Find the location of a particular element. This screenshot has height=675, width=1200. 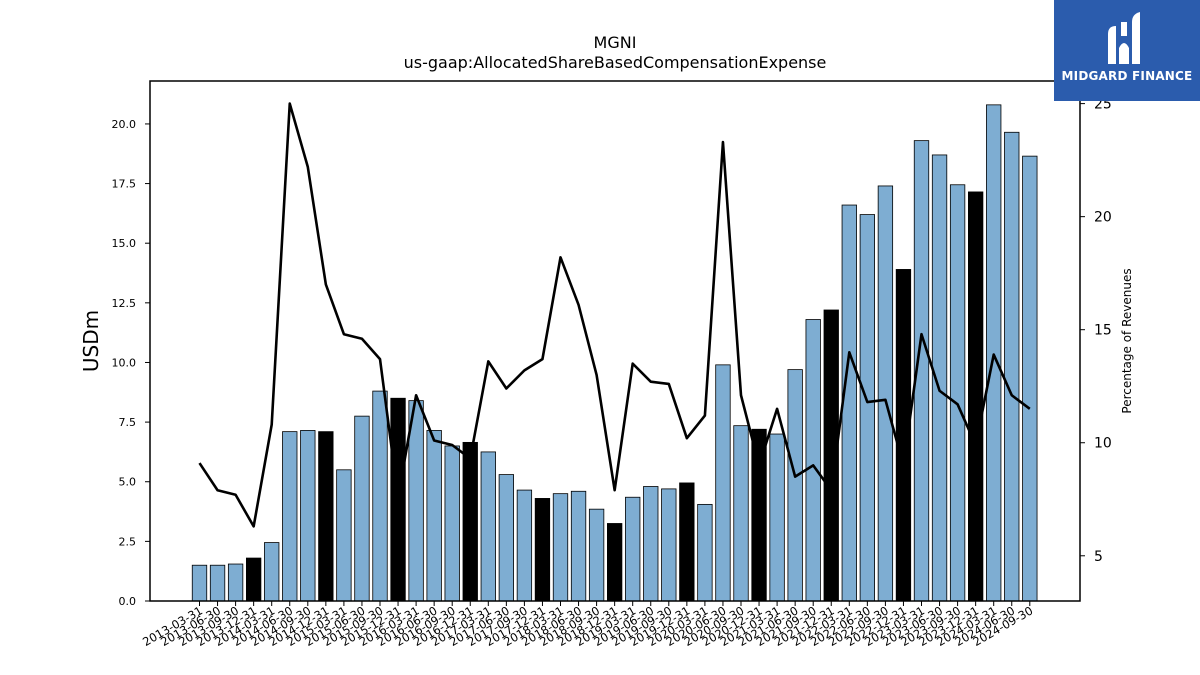

chart-title: MGNI is located at coordinates (615, 42).